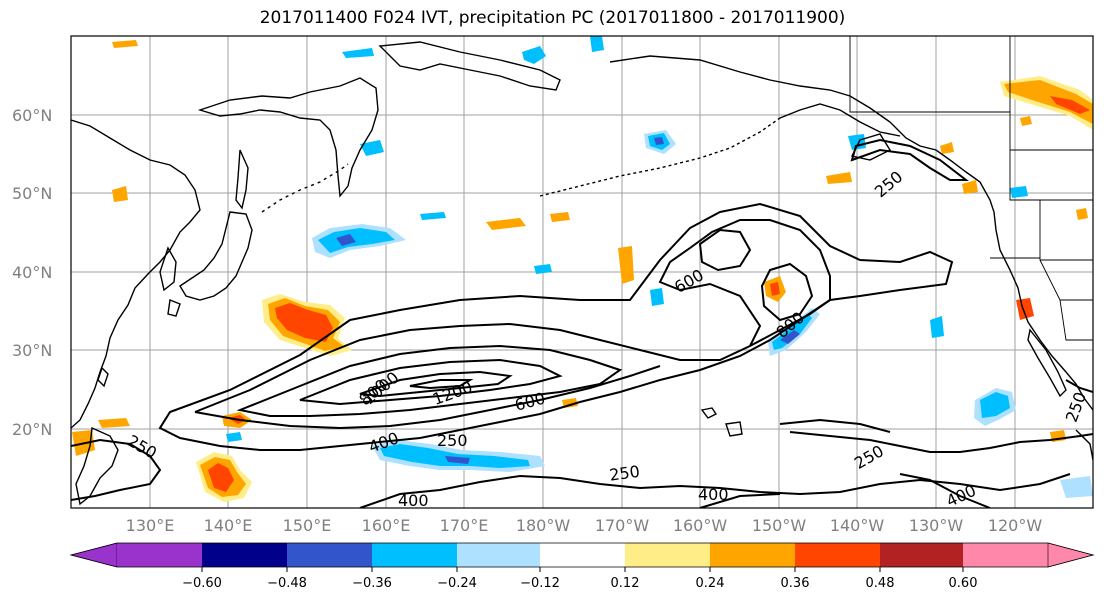 The image size is (1105, 601). I want to click on lon-label: 160°W, so click(700, 525).